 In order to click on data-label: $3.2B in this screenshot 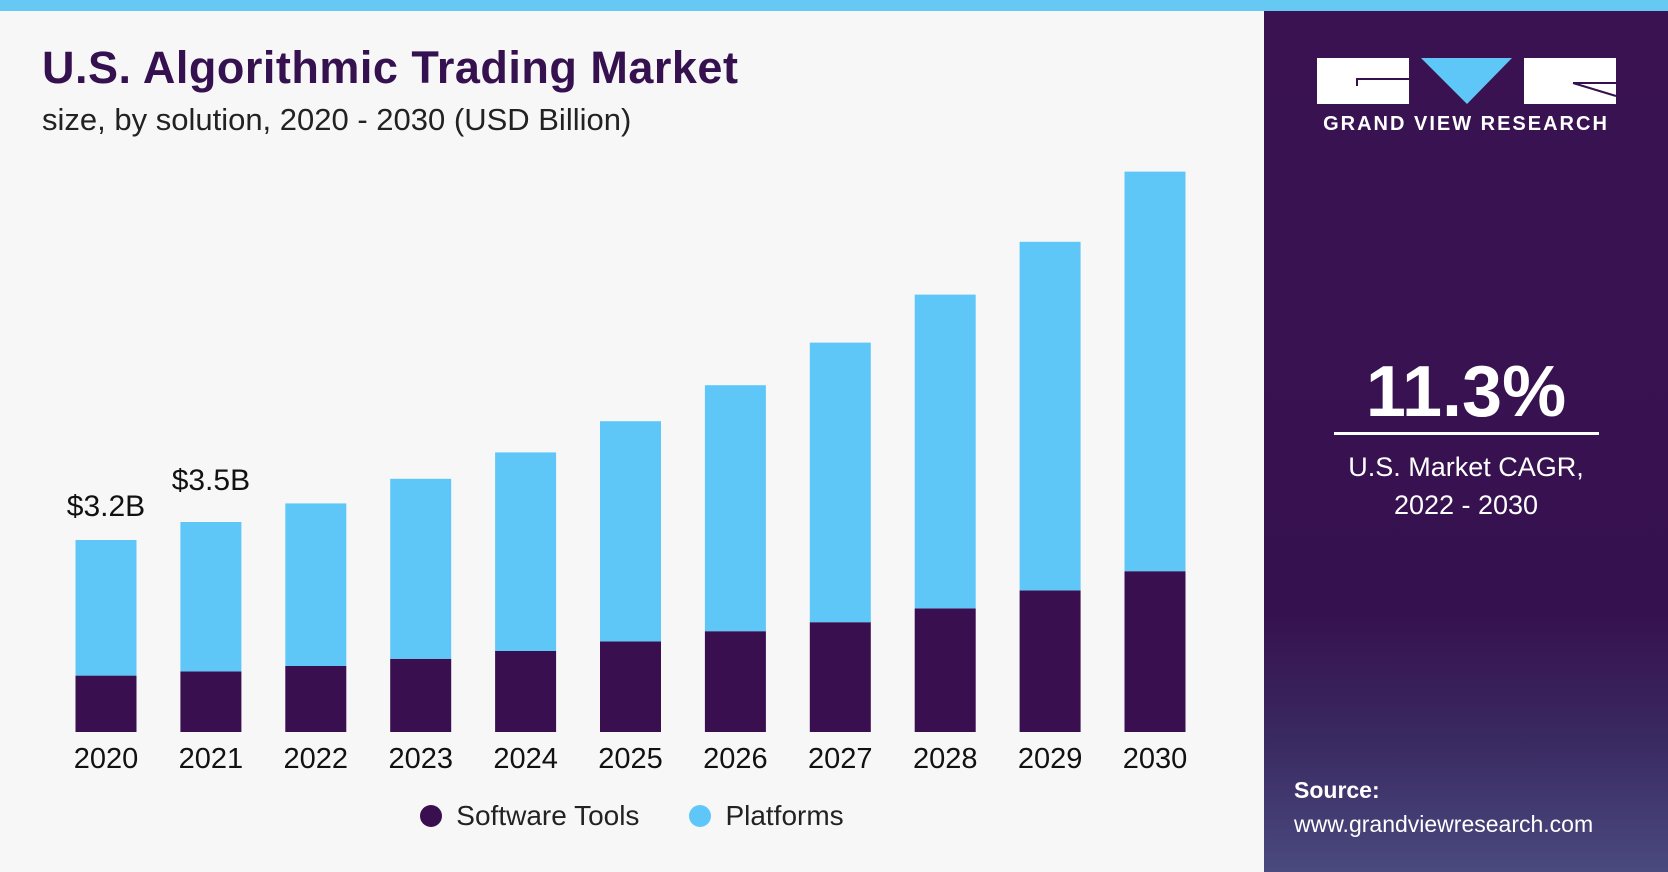, I will do `click(106, 506)`.